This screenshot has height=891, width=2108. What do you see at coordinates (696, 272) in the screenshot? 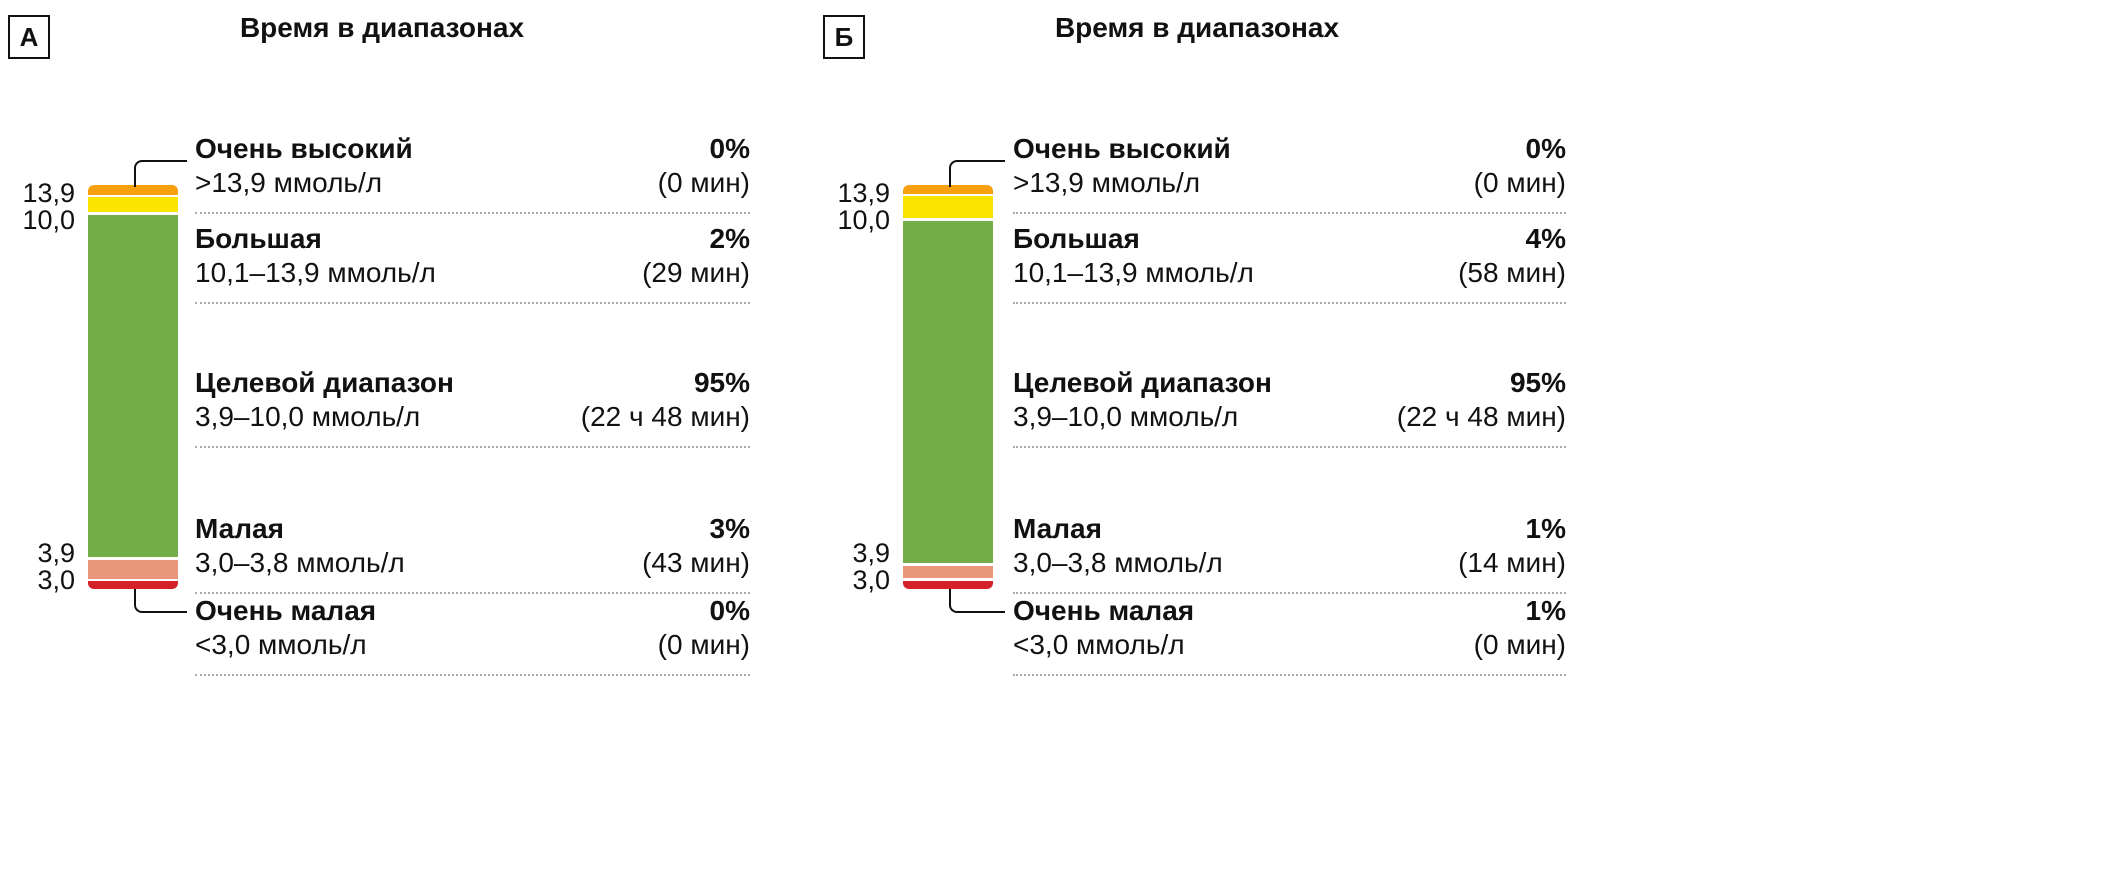
I see `range-duration: (29 мин)` at bounding box center [696, 272].